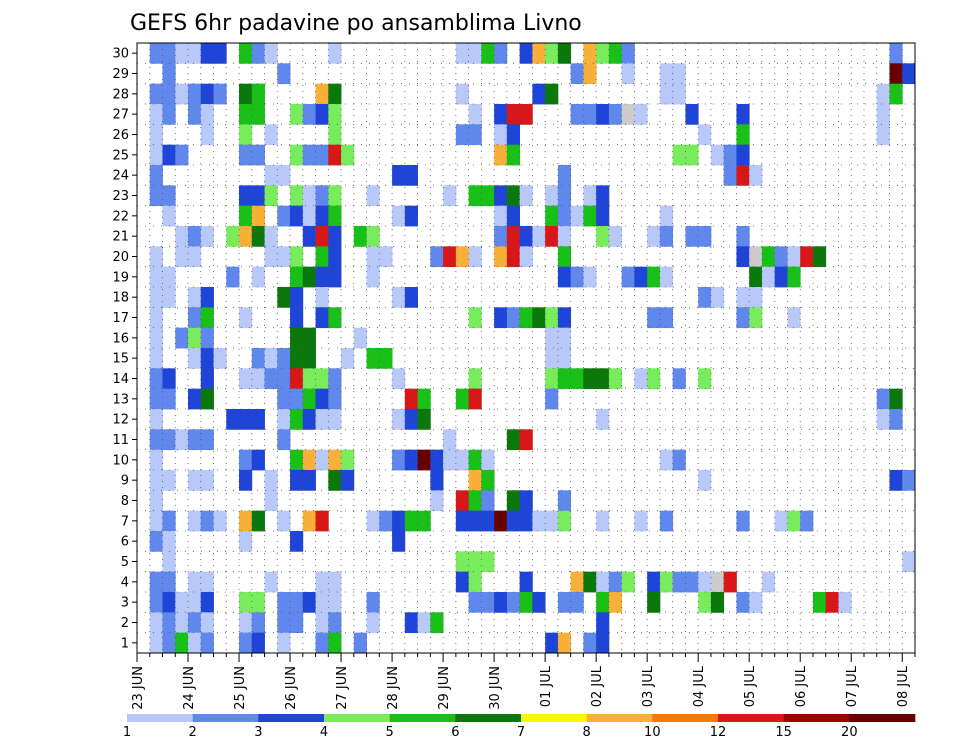 This screenshot has width=960, height=742. Describe the element at coordinates (521, 732) in the screenshot. I see `legend-label: 7` at that location.